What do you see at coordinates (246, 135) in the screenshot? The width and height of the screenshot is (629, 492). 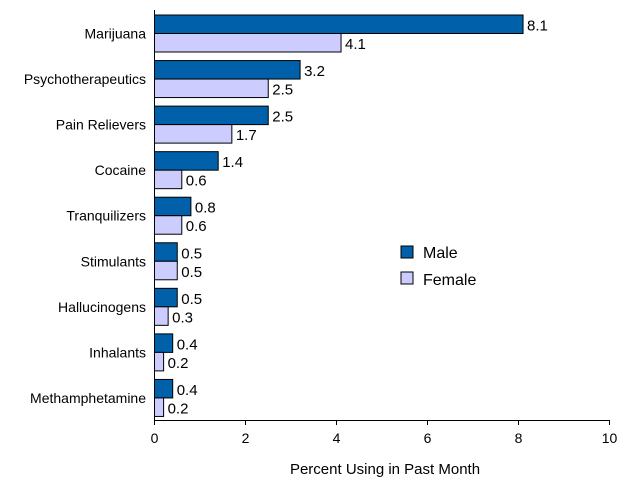 I see `data-label-female: 1.7` at bounding box center [246, 135].